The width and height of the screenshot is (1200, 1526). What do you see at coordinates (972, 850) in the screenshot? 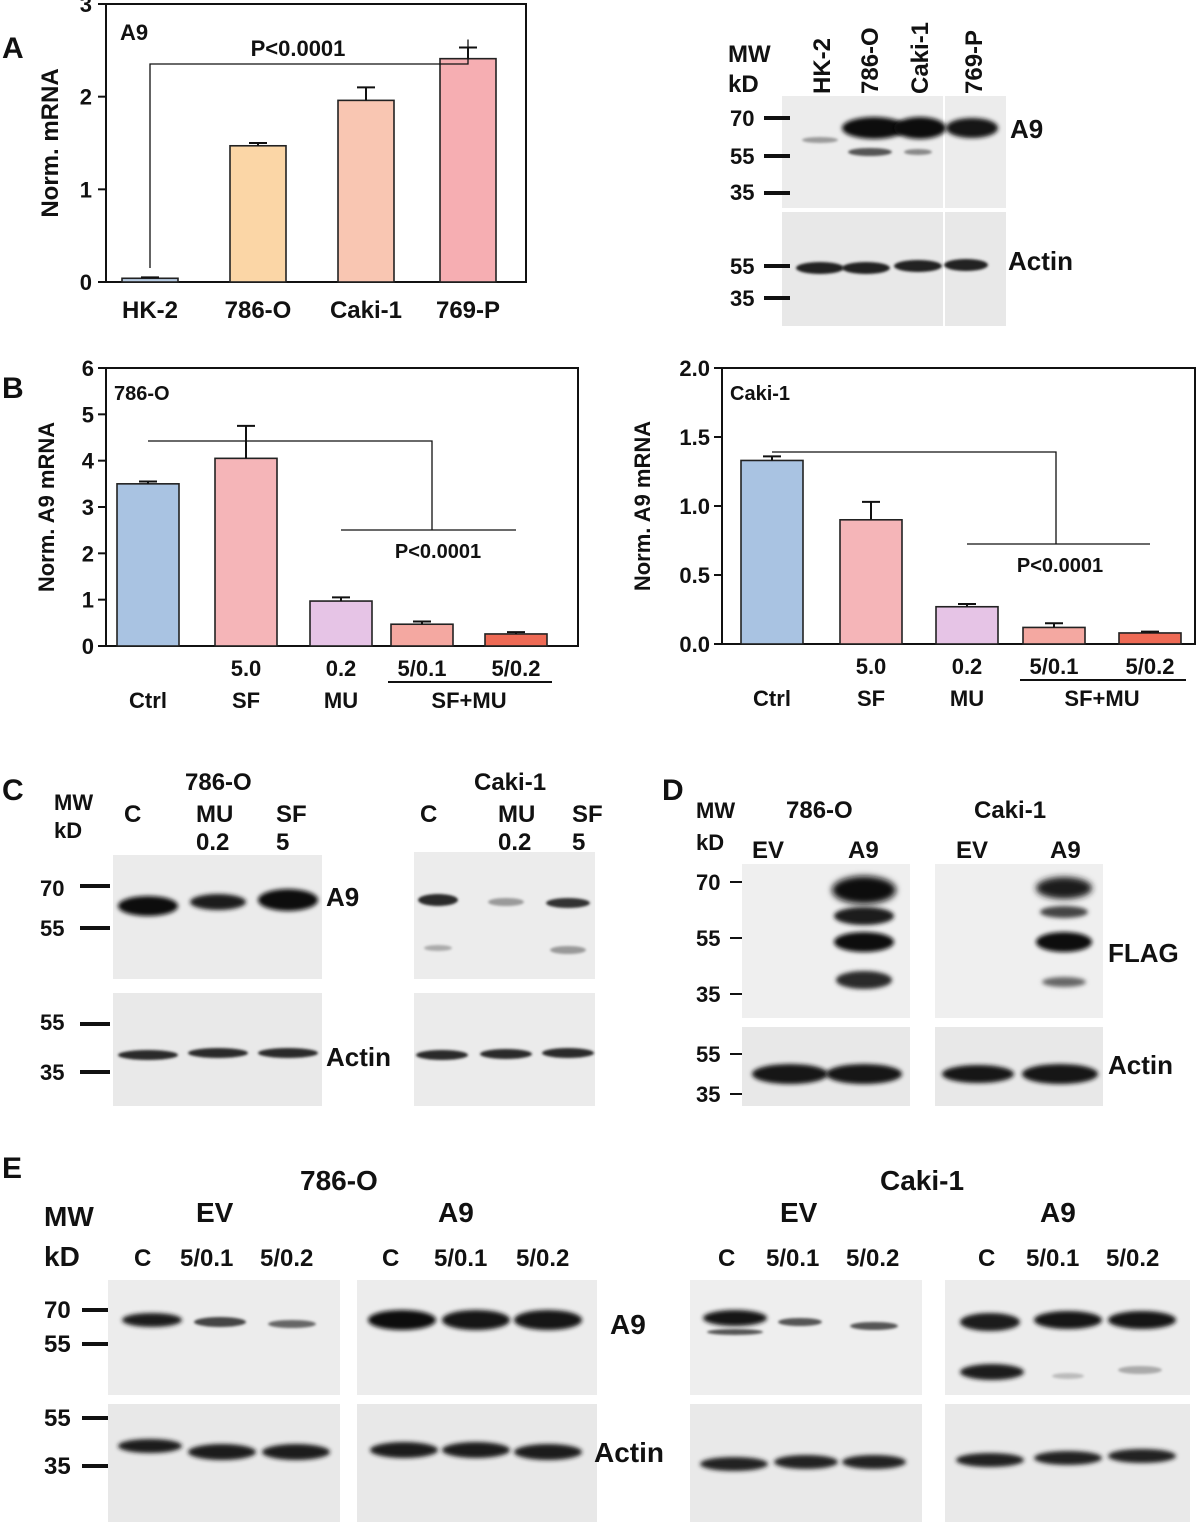
I see `blot-d-lane-ev-right: EV` at bounding box center [972, 850].